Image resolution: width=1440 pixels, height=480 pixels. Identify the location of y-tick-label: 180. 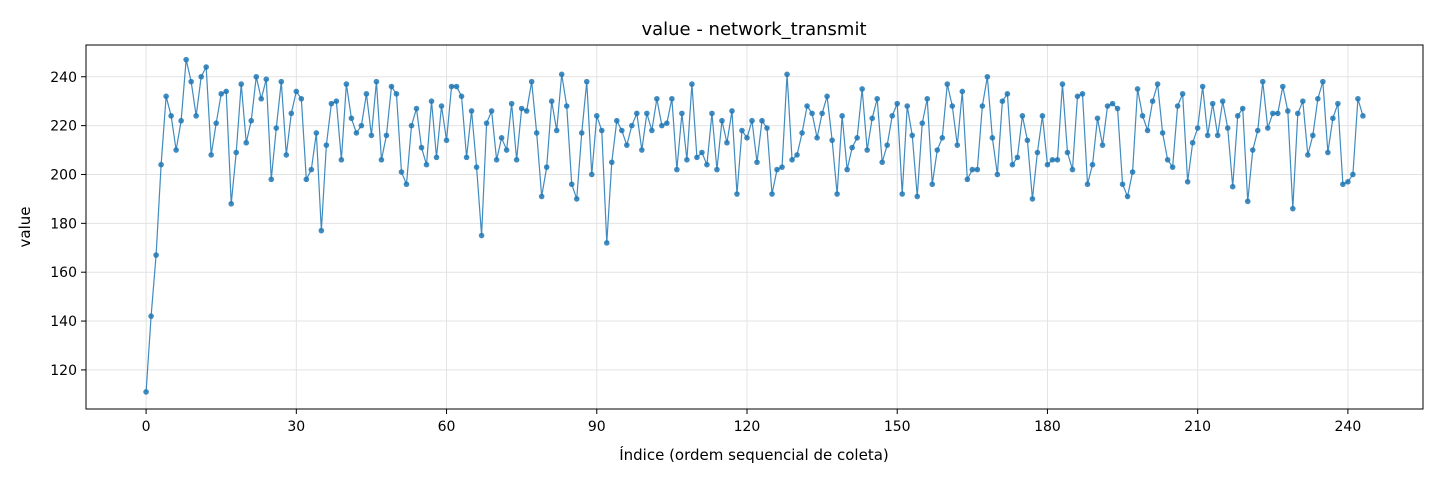
(63, 224).